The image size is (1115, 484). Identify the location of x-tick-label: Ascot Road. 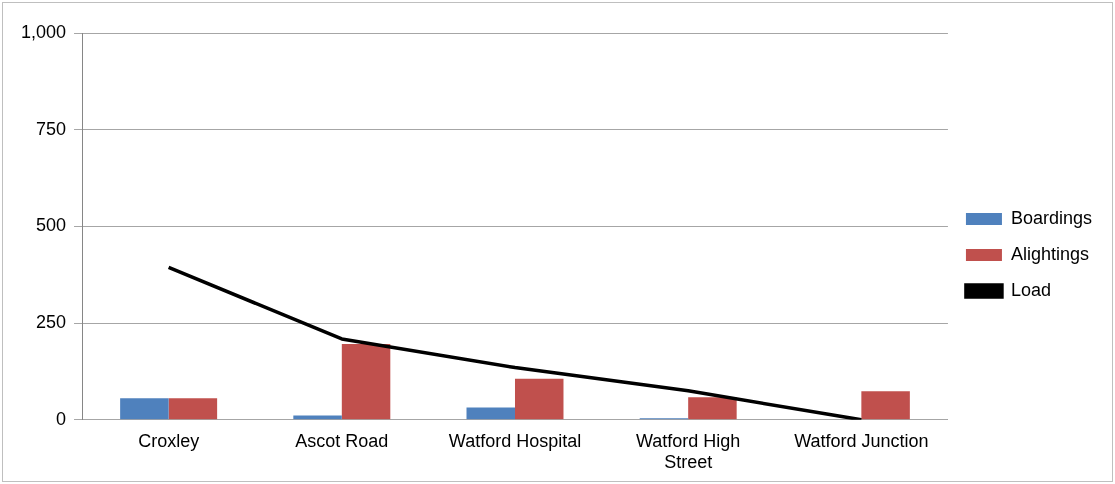
(342, 440).